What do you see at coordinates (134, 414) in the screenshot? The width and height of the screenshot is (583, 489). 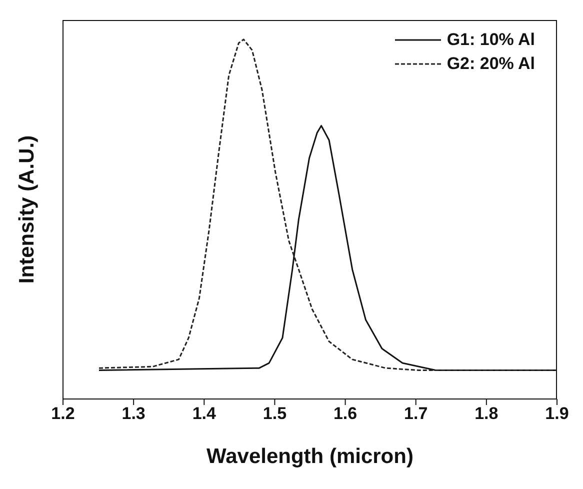 I see `x-tick-label: 1.3` at bounding box center [134, 414].